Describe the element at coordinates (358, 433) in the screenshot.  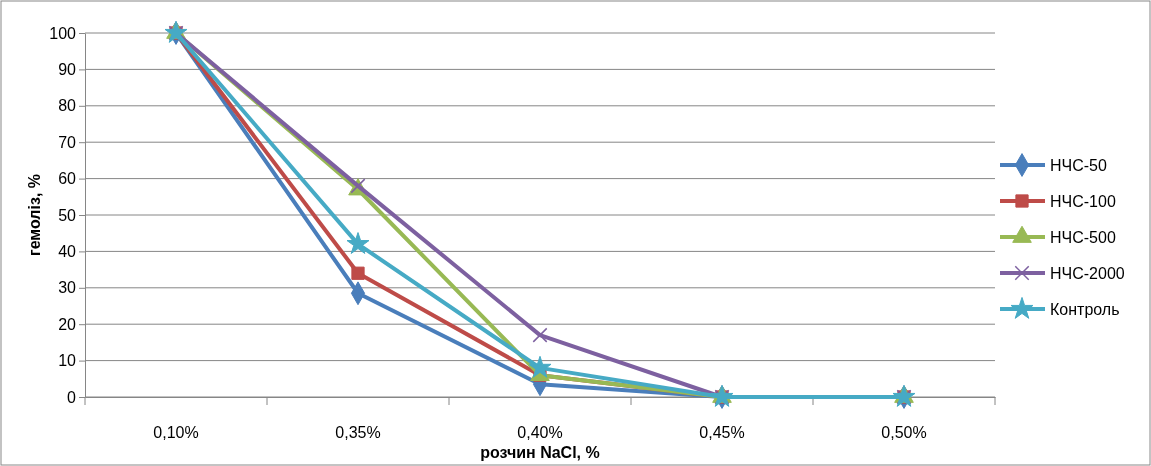
I see `x-tick-label: 0,35%` at that location.